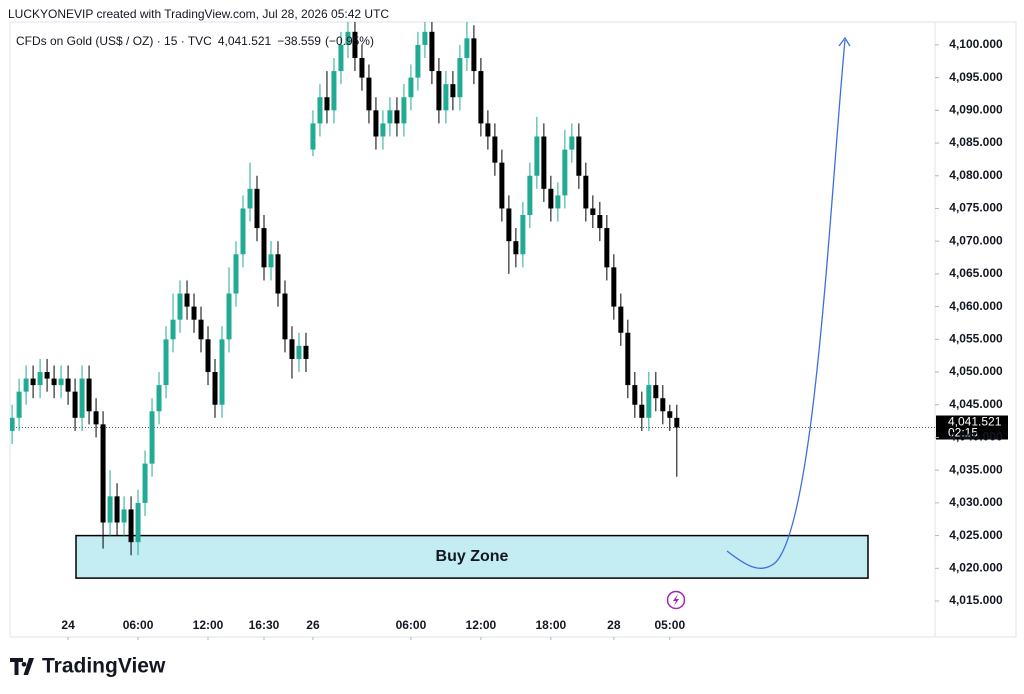 This screenshot has height=694, width=1024. What do you see at coordinates (976, 502) in the screenshot?
I see `y-tick-label: 4,030.000` at bounding box center [976, 502].